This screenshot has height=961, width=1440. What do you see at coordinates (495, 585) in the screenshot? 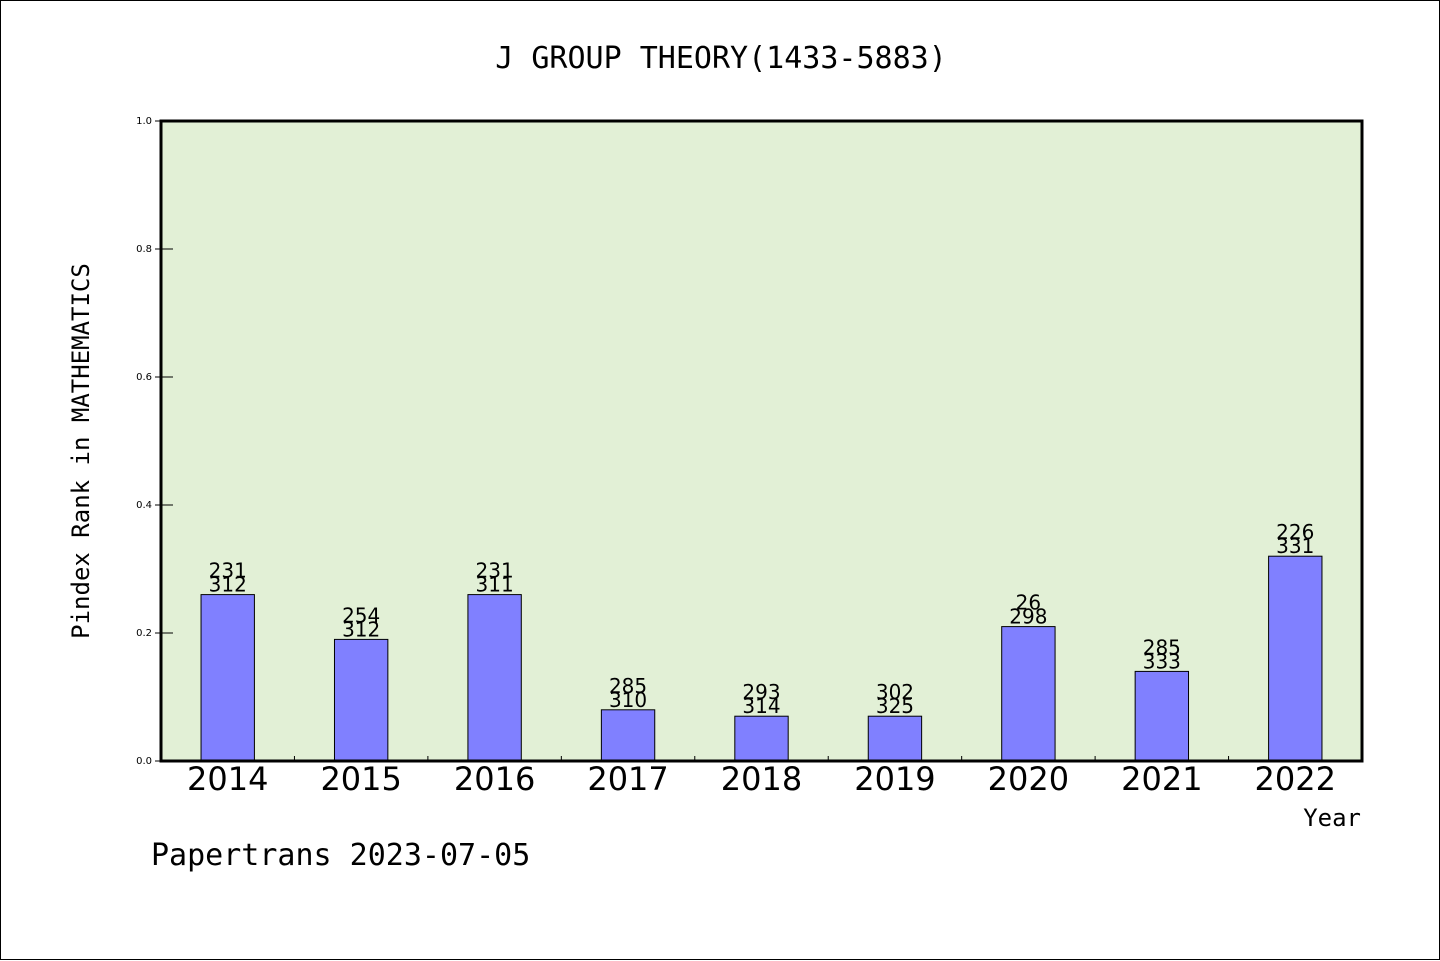
I see `bar-label-bottom-2016: 311` at bounding box center [495, 585].